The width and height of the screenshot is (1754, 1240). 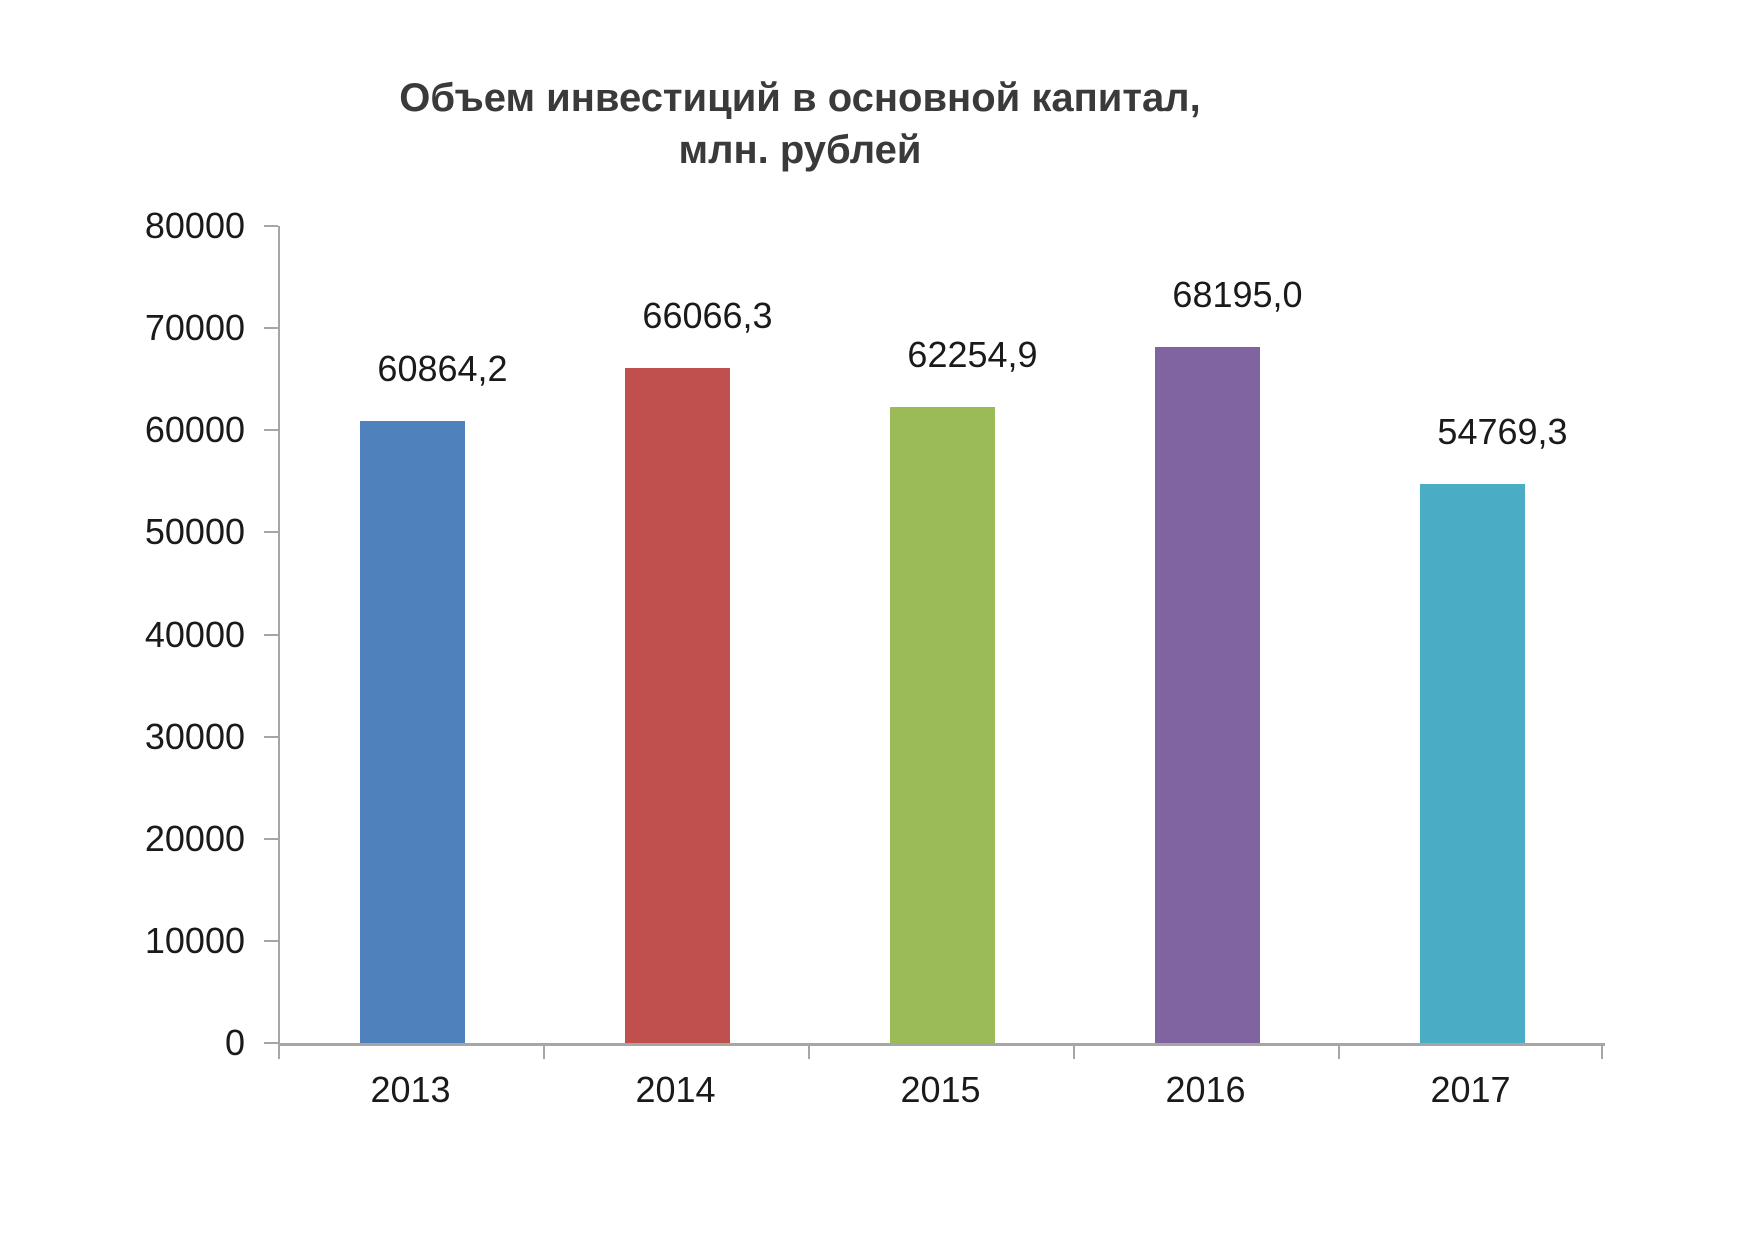 What do you see at coordinates (194, 328) in the screenshot?
I see `y-axis-tick-label: 70000` at bounding box center [194, 328].